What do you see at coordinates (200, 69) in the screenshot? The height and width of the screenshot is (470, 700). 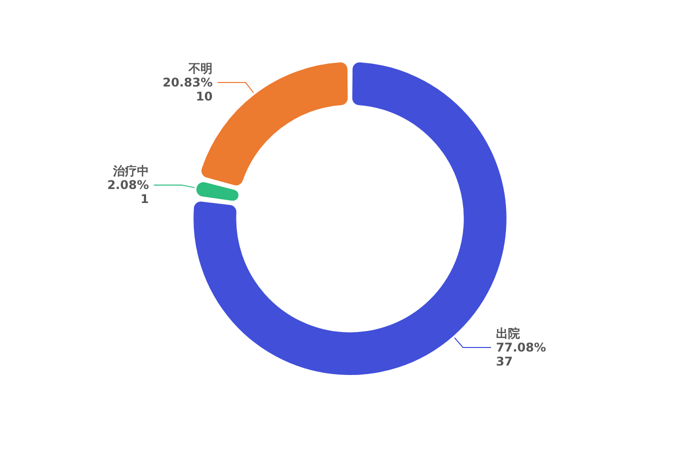 I see `slice-label: 不明` at bounding box center [200, 69].